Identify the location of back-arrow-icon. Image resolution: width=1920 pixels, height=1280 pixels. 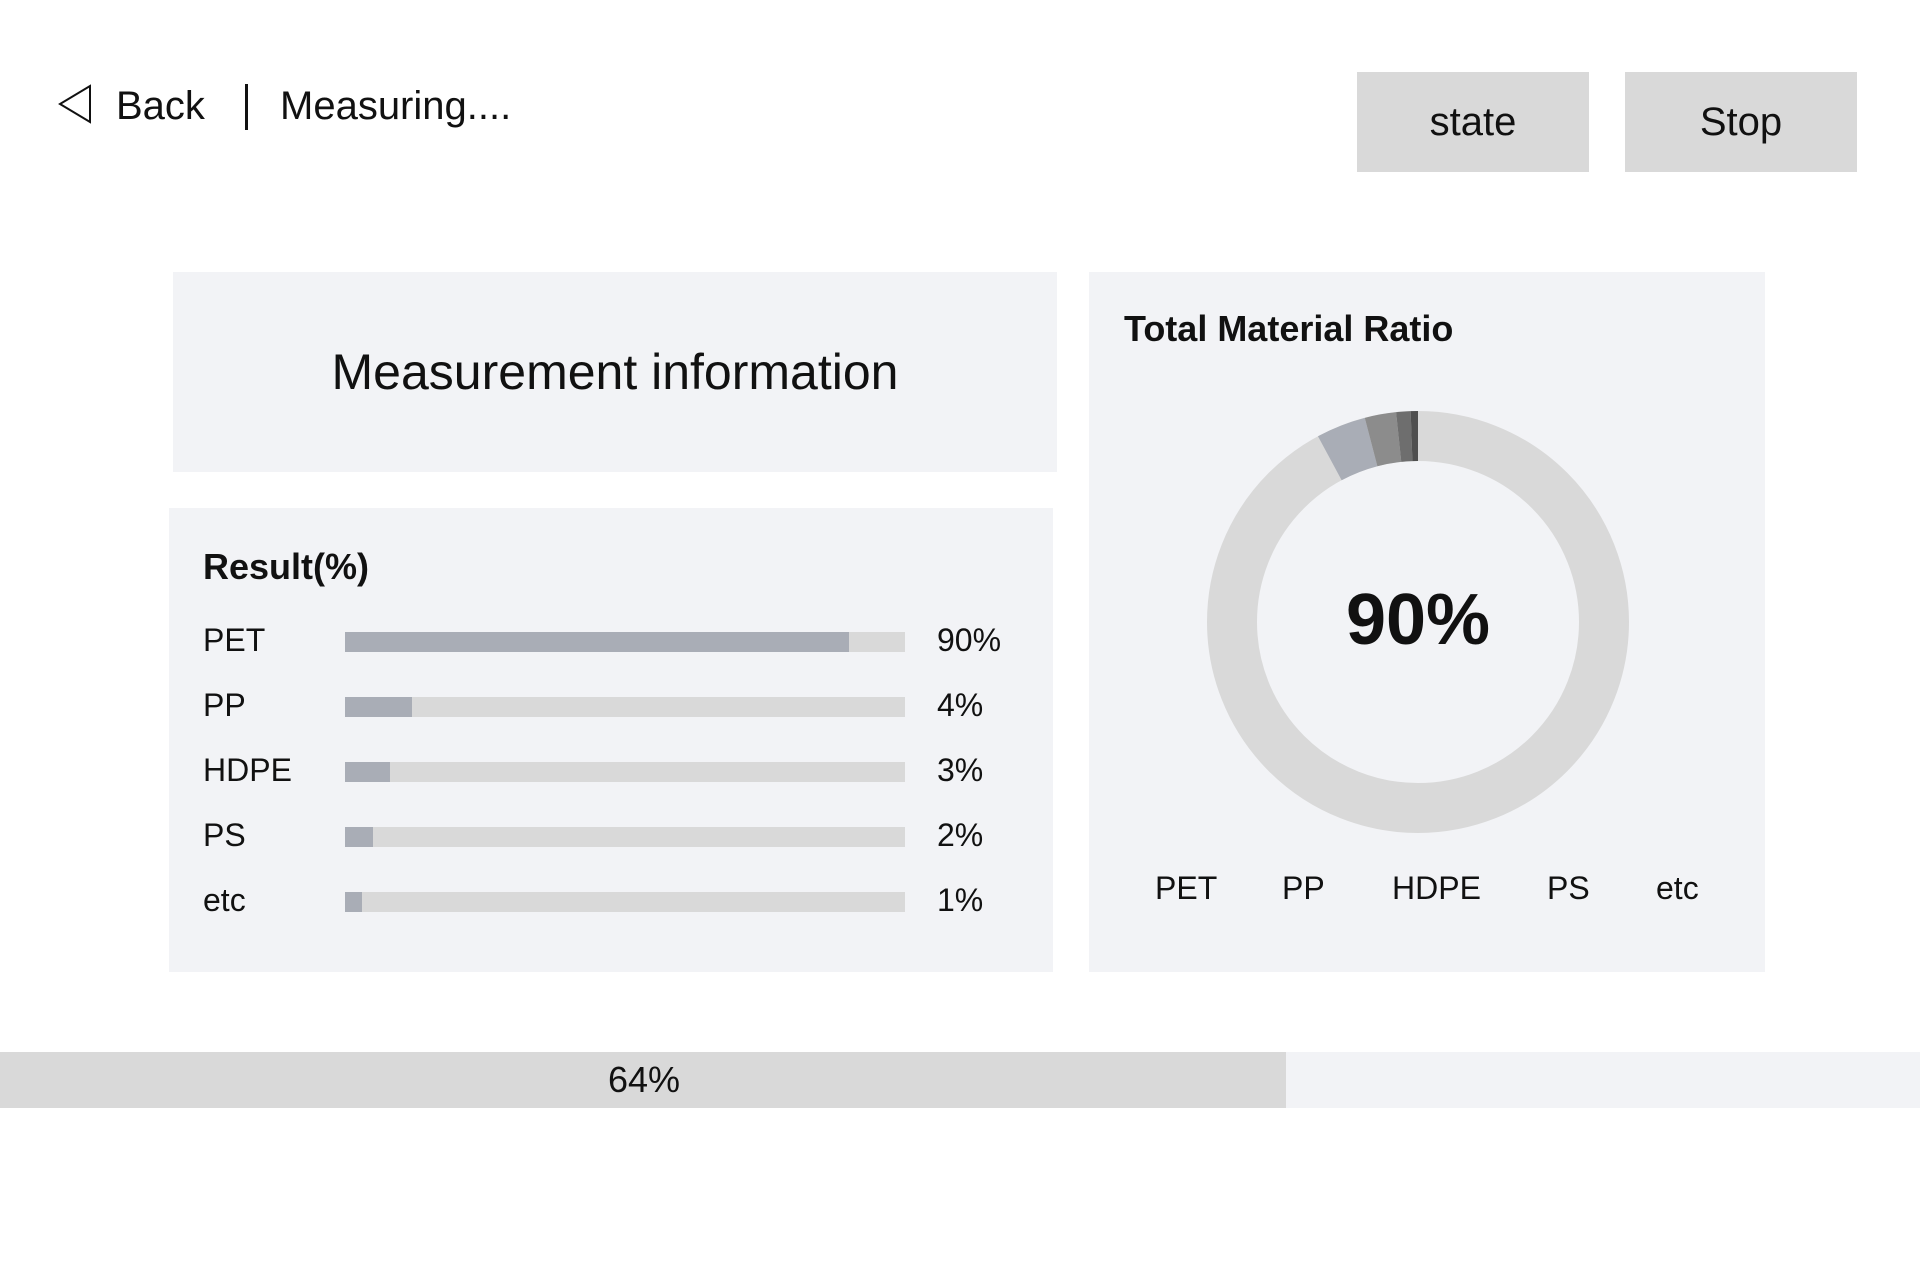
(76, 104).